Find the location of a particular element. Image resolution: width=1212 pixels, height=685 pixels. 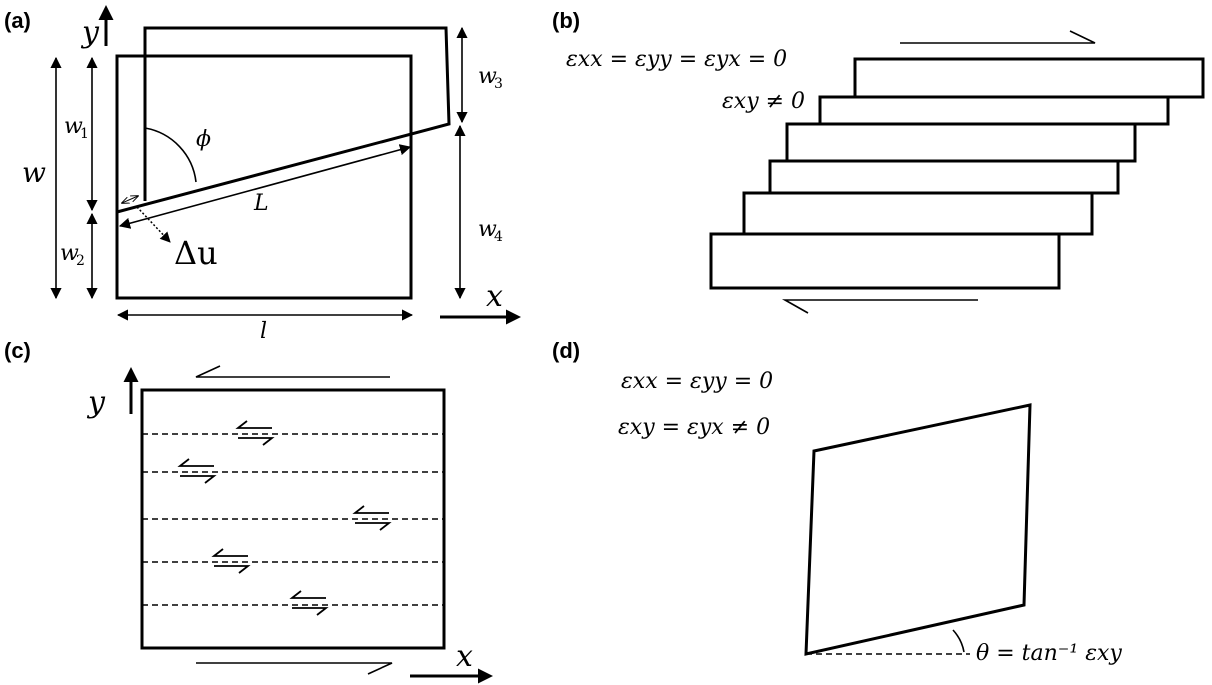

d-equation-2: εxy = εyx ≠ 0 is located at coordinates (694, 427).